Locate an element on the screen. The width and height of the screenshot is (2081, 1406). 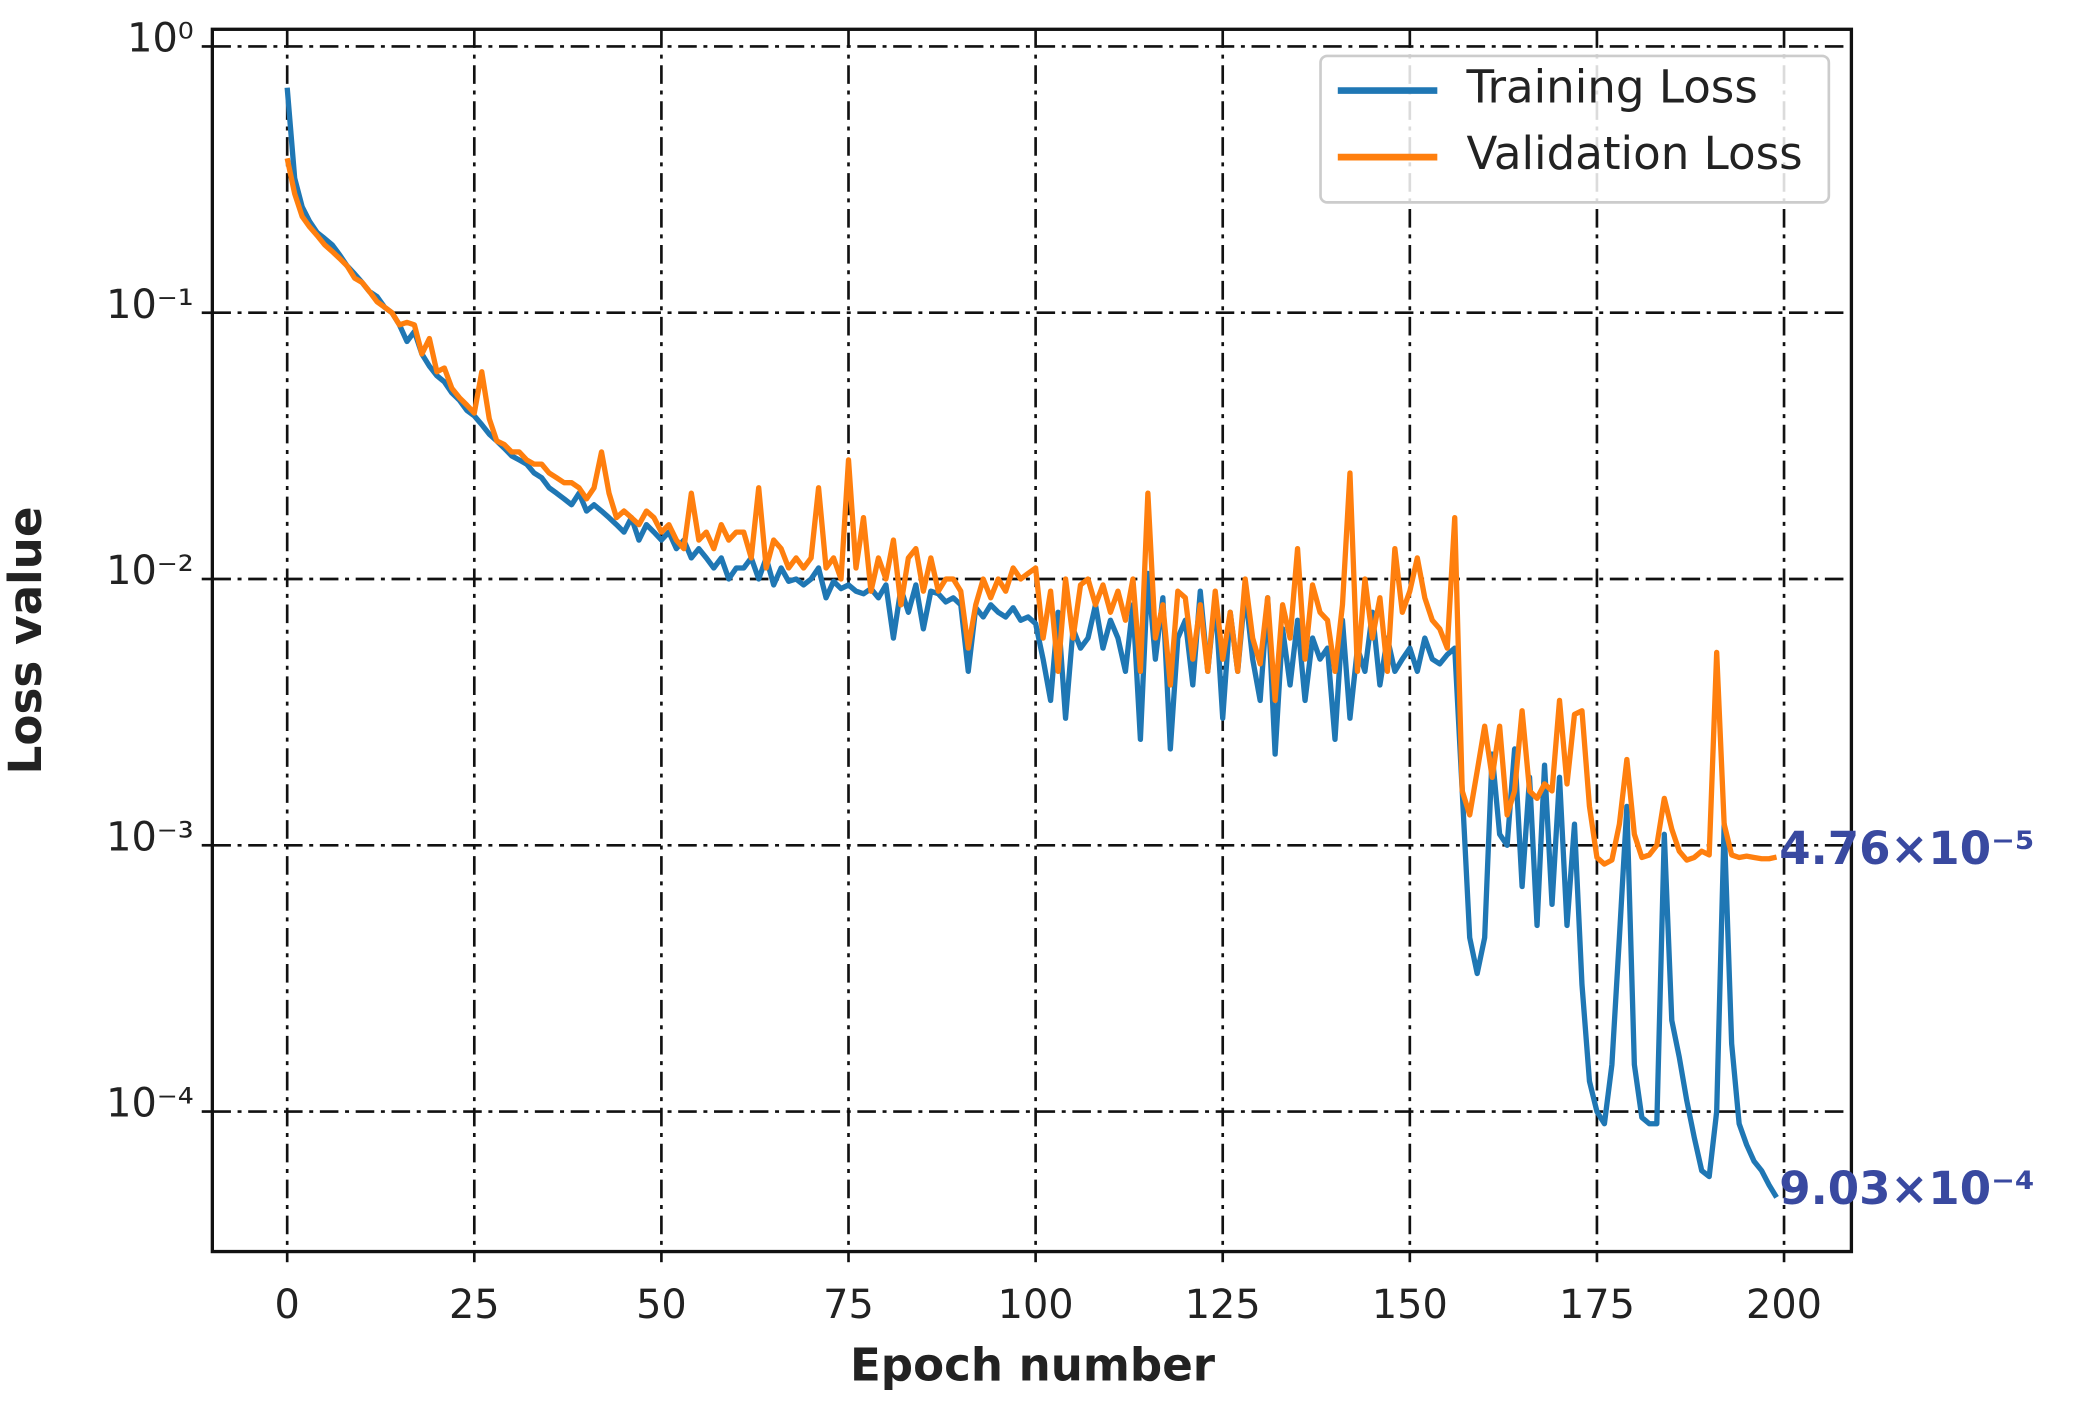
y-axis-label: Loss value is located at coordinates (26, 640).